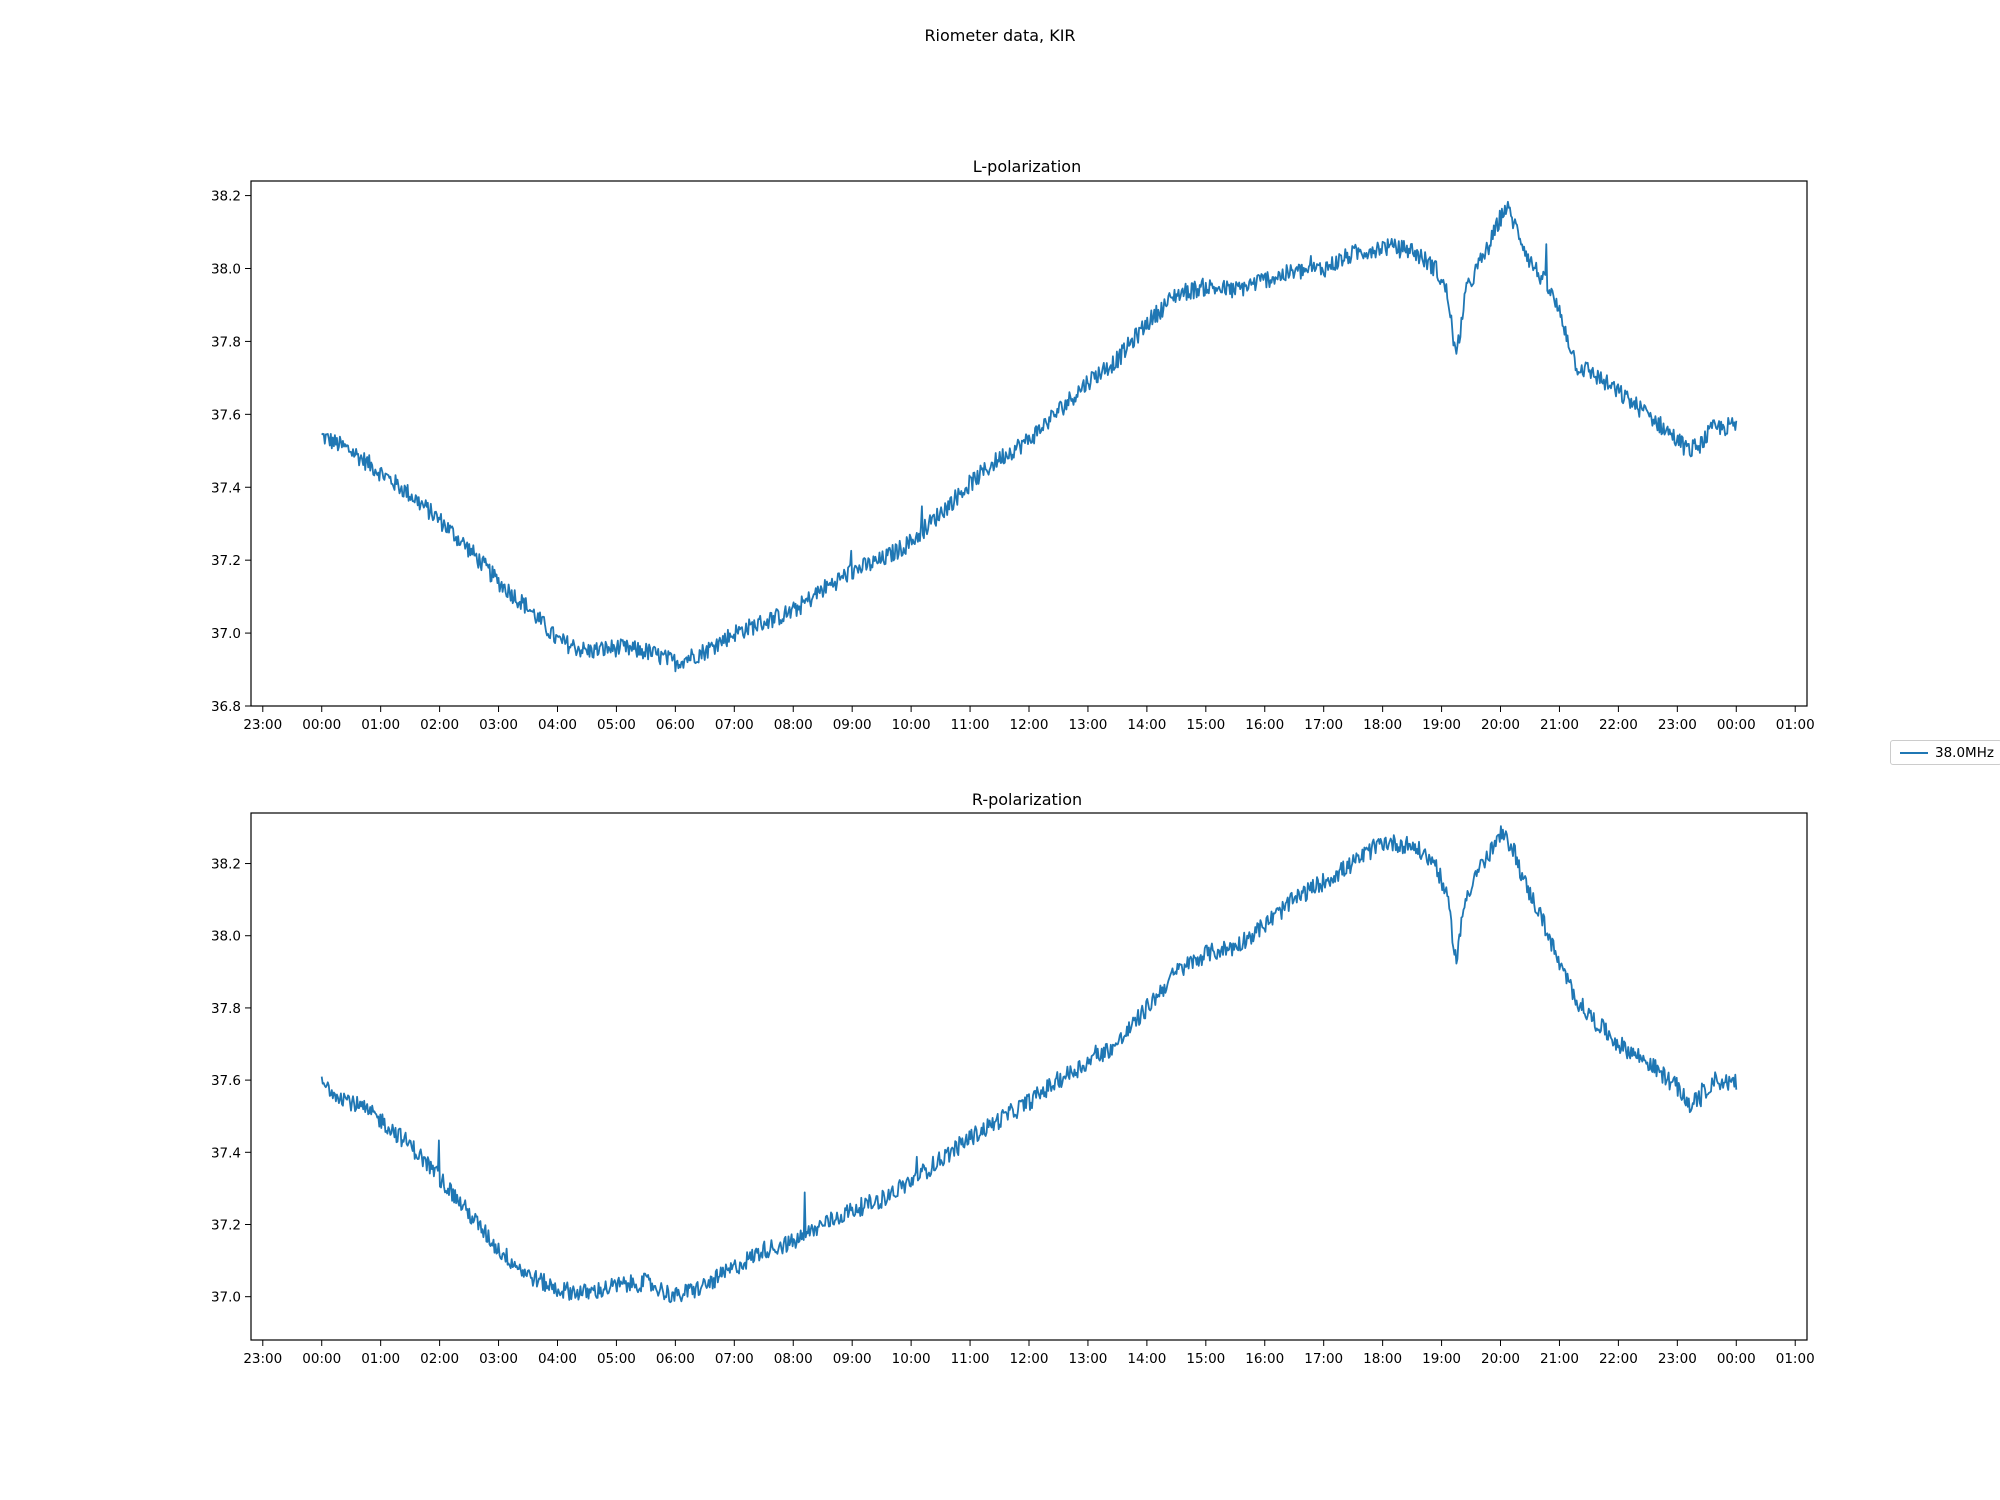  Describe the element at coordinates (1029, 725) in the screenshot. I see `l-xtick-label: 12:00` at that location.